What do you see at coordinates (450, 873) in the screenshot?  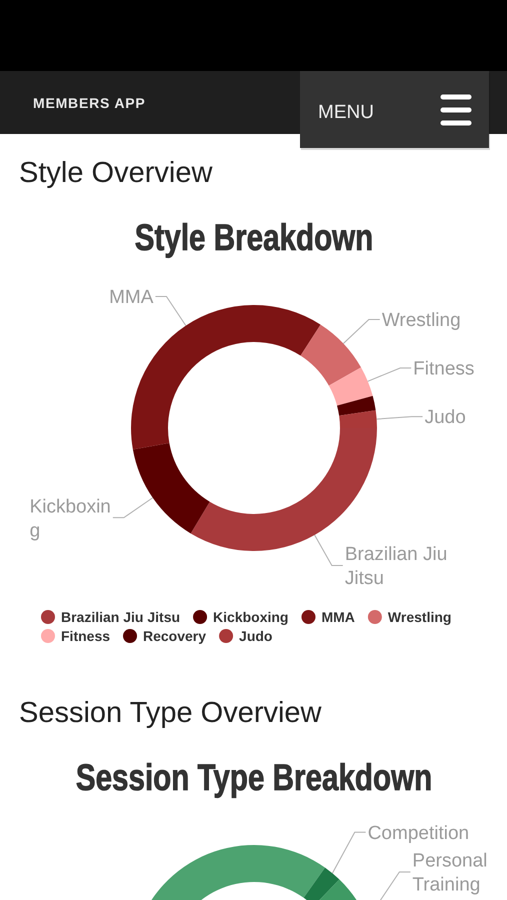 I see `slice-label: Personal Training` at bounding box center [450, 873].